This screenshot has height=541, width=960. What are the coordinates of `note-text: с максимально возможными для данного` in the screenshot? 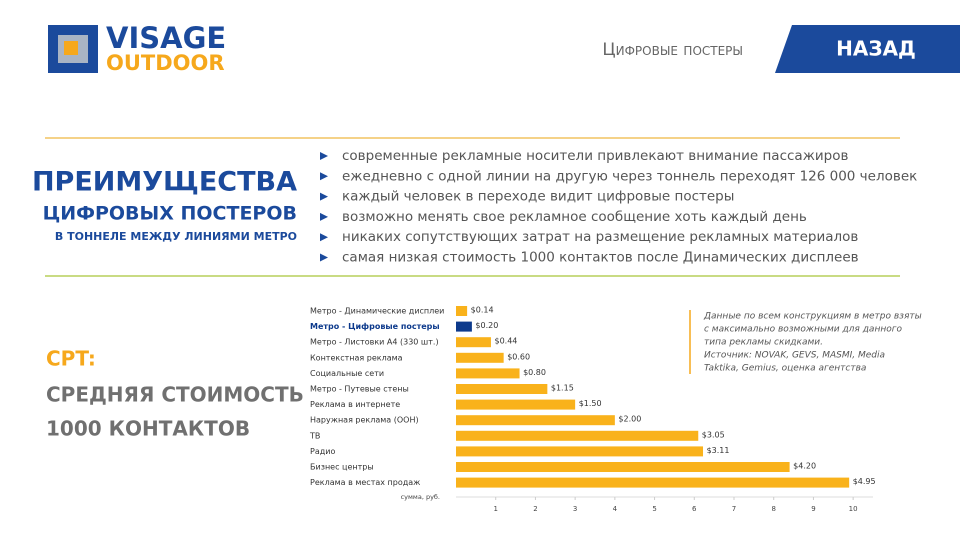 It's located at (803, 330).